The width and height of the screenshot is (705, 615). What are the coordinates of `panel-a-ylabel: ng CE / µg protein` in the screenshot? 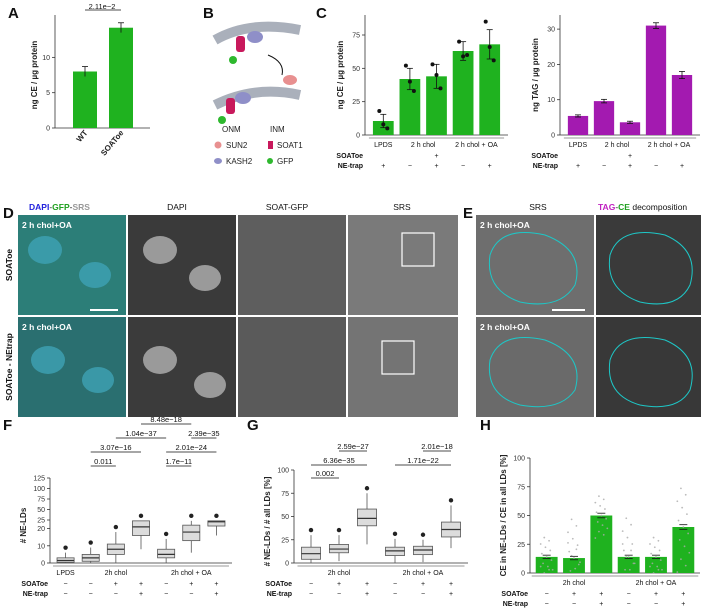 It's located at (34, 75).